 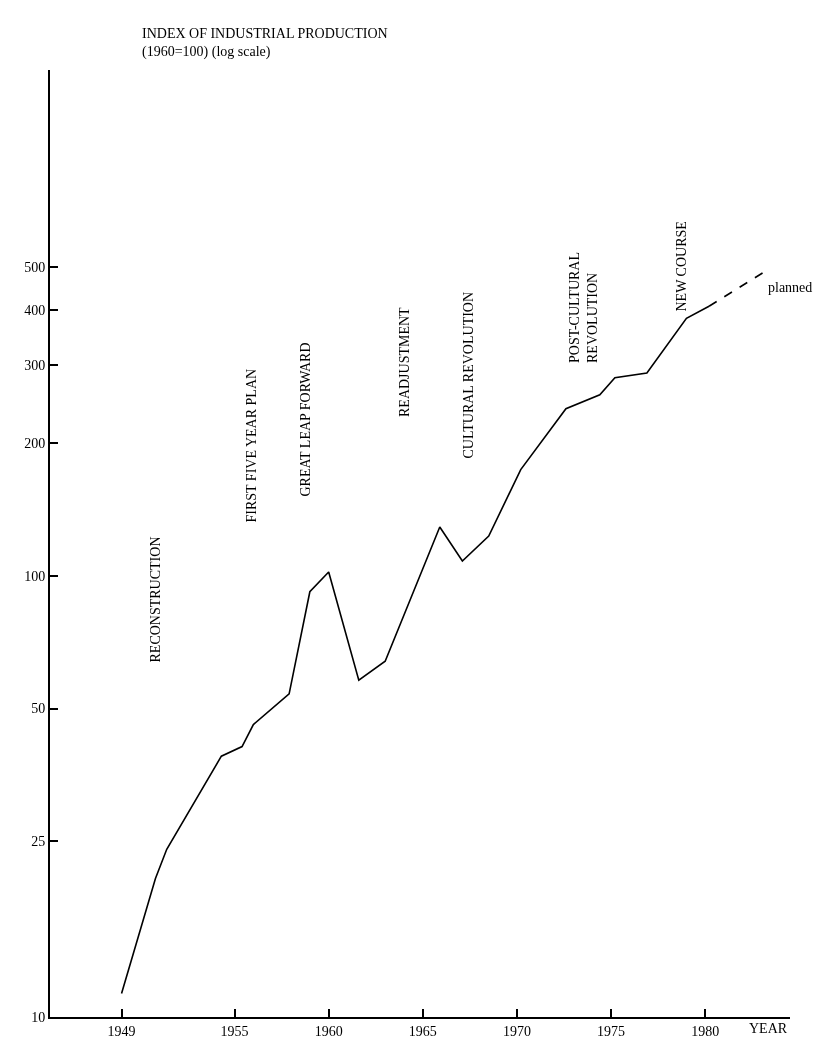 I want to click on x-tick-label: 1980, so click(x=705, y=1031).